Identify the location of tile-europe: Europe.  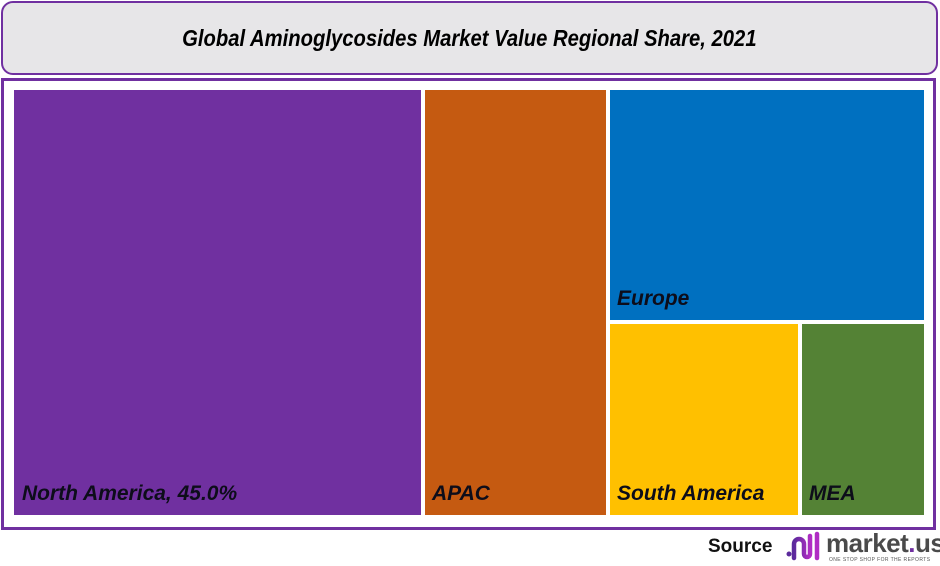
(767, 205).